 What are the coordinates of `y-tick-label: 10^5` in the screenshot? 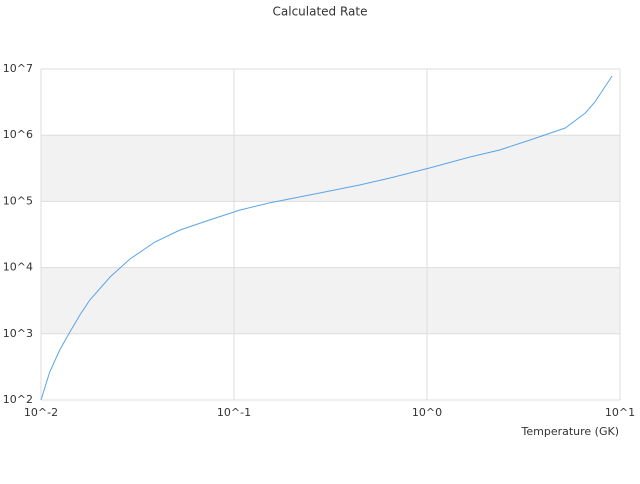 It's located at (18, 200).